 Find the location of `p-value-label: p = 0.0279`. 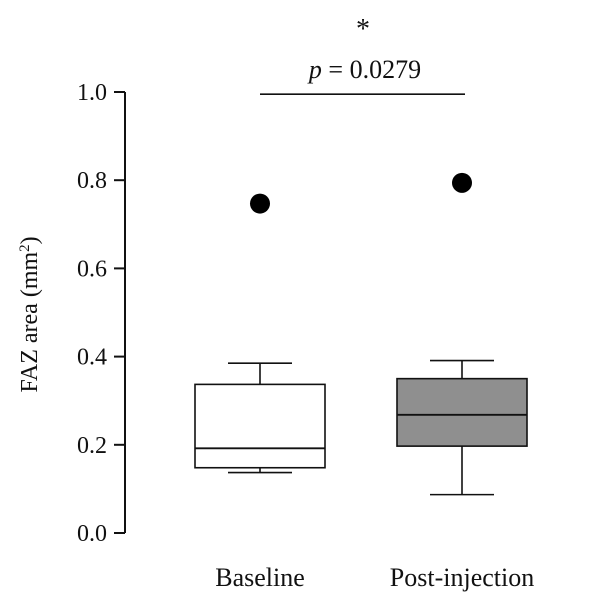

p-value-label: p = 0.0279 is located at coordinates (364, 69).